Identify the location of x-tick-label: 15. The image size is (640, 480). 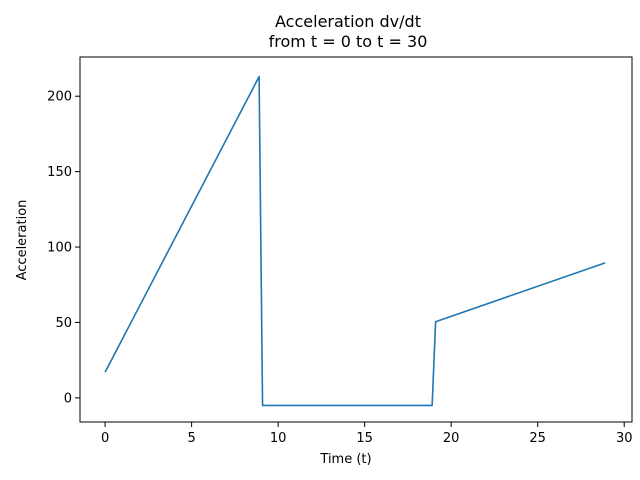
(364, 438).